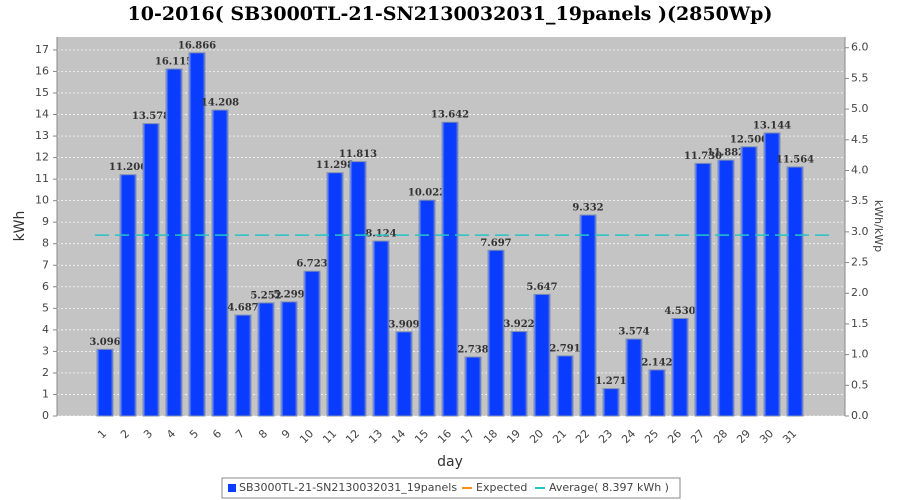  What do you see at coordinates (232, 488) in the screenshot?
I see `legend-swatch` at bounding box center [232, 488].